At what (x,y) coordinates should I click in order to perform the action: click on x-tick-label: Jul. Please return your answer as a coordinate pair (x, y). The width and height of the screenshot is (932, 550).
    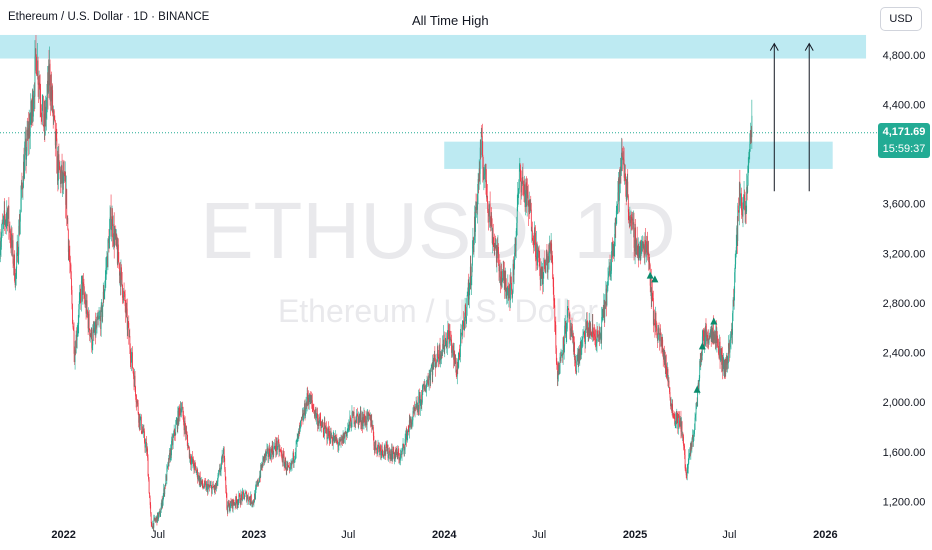
    Looking at the image, I should click on (348, 535).